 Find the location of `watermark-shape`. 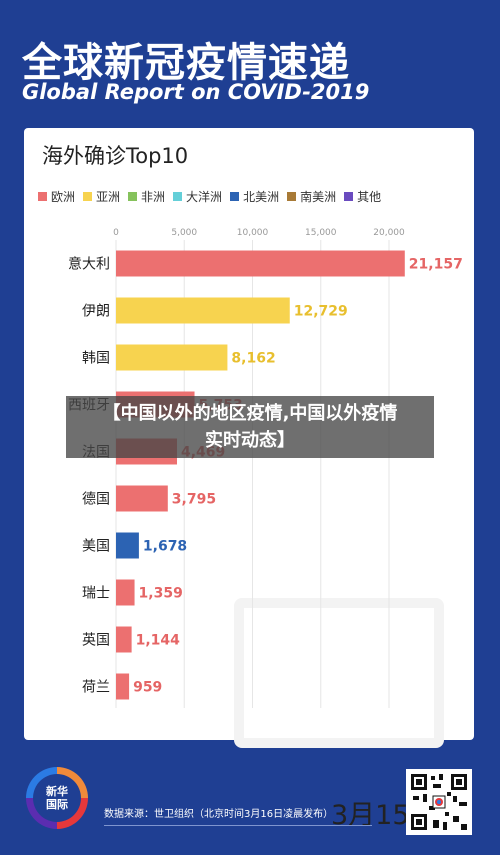

watermark-shape is located at coordinates (339, 673).